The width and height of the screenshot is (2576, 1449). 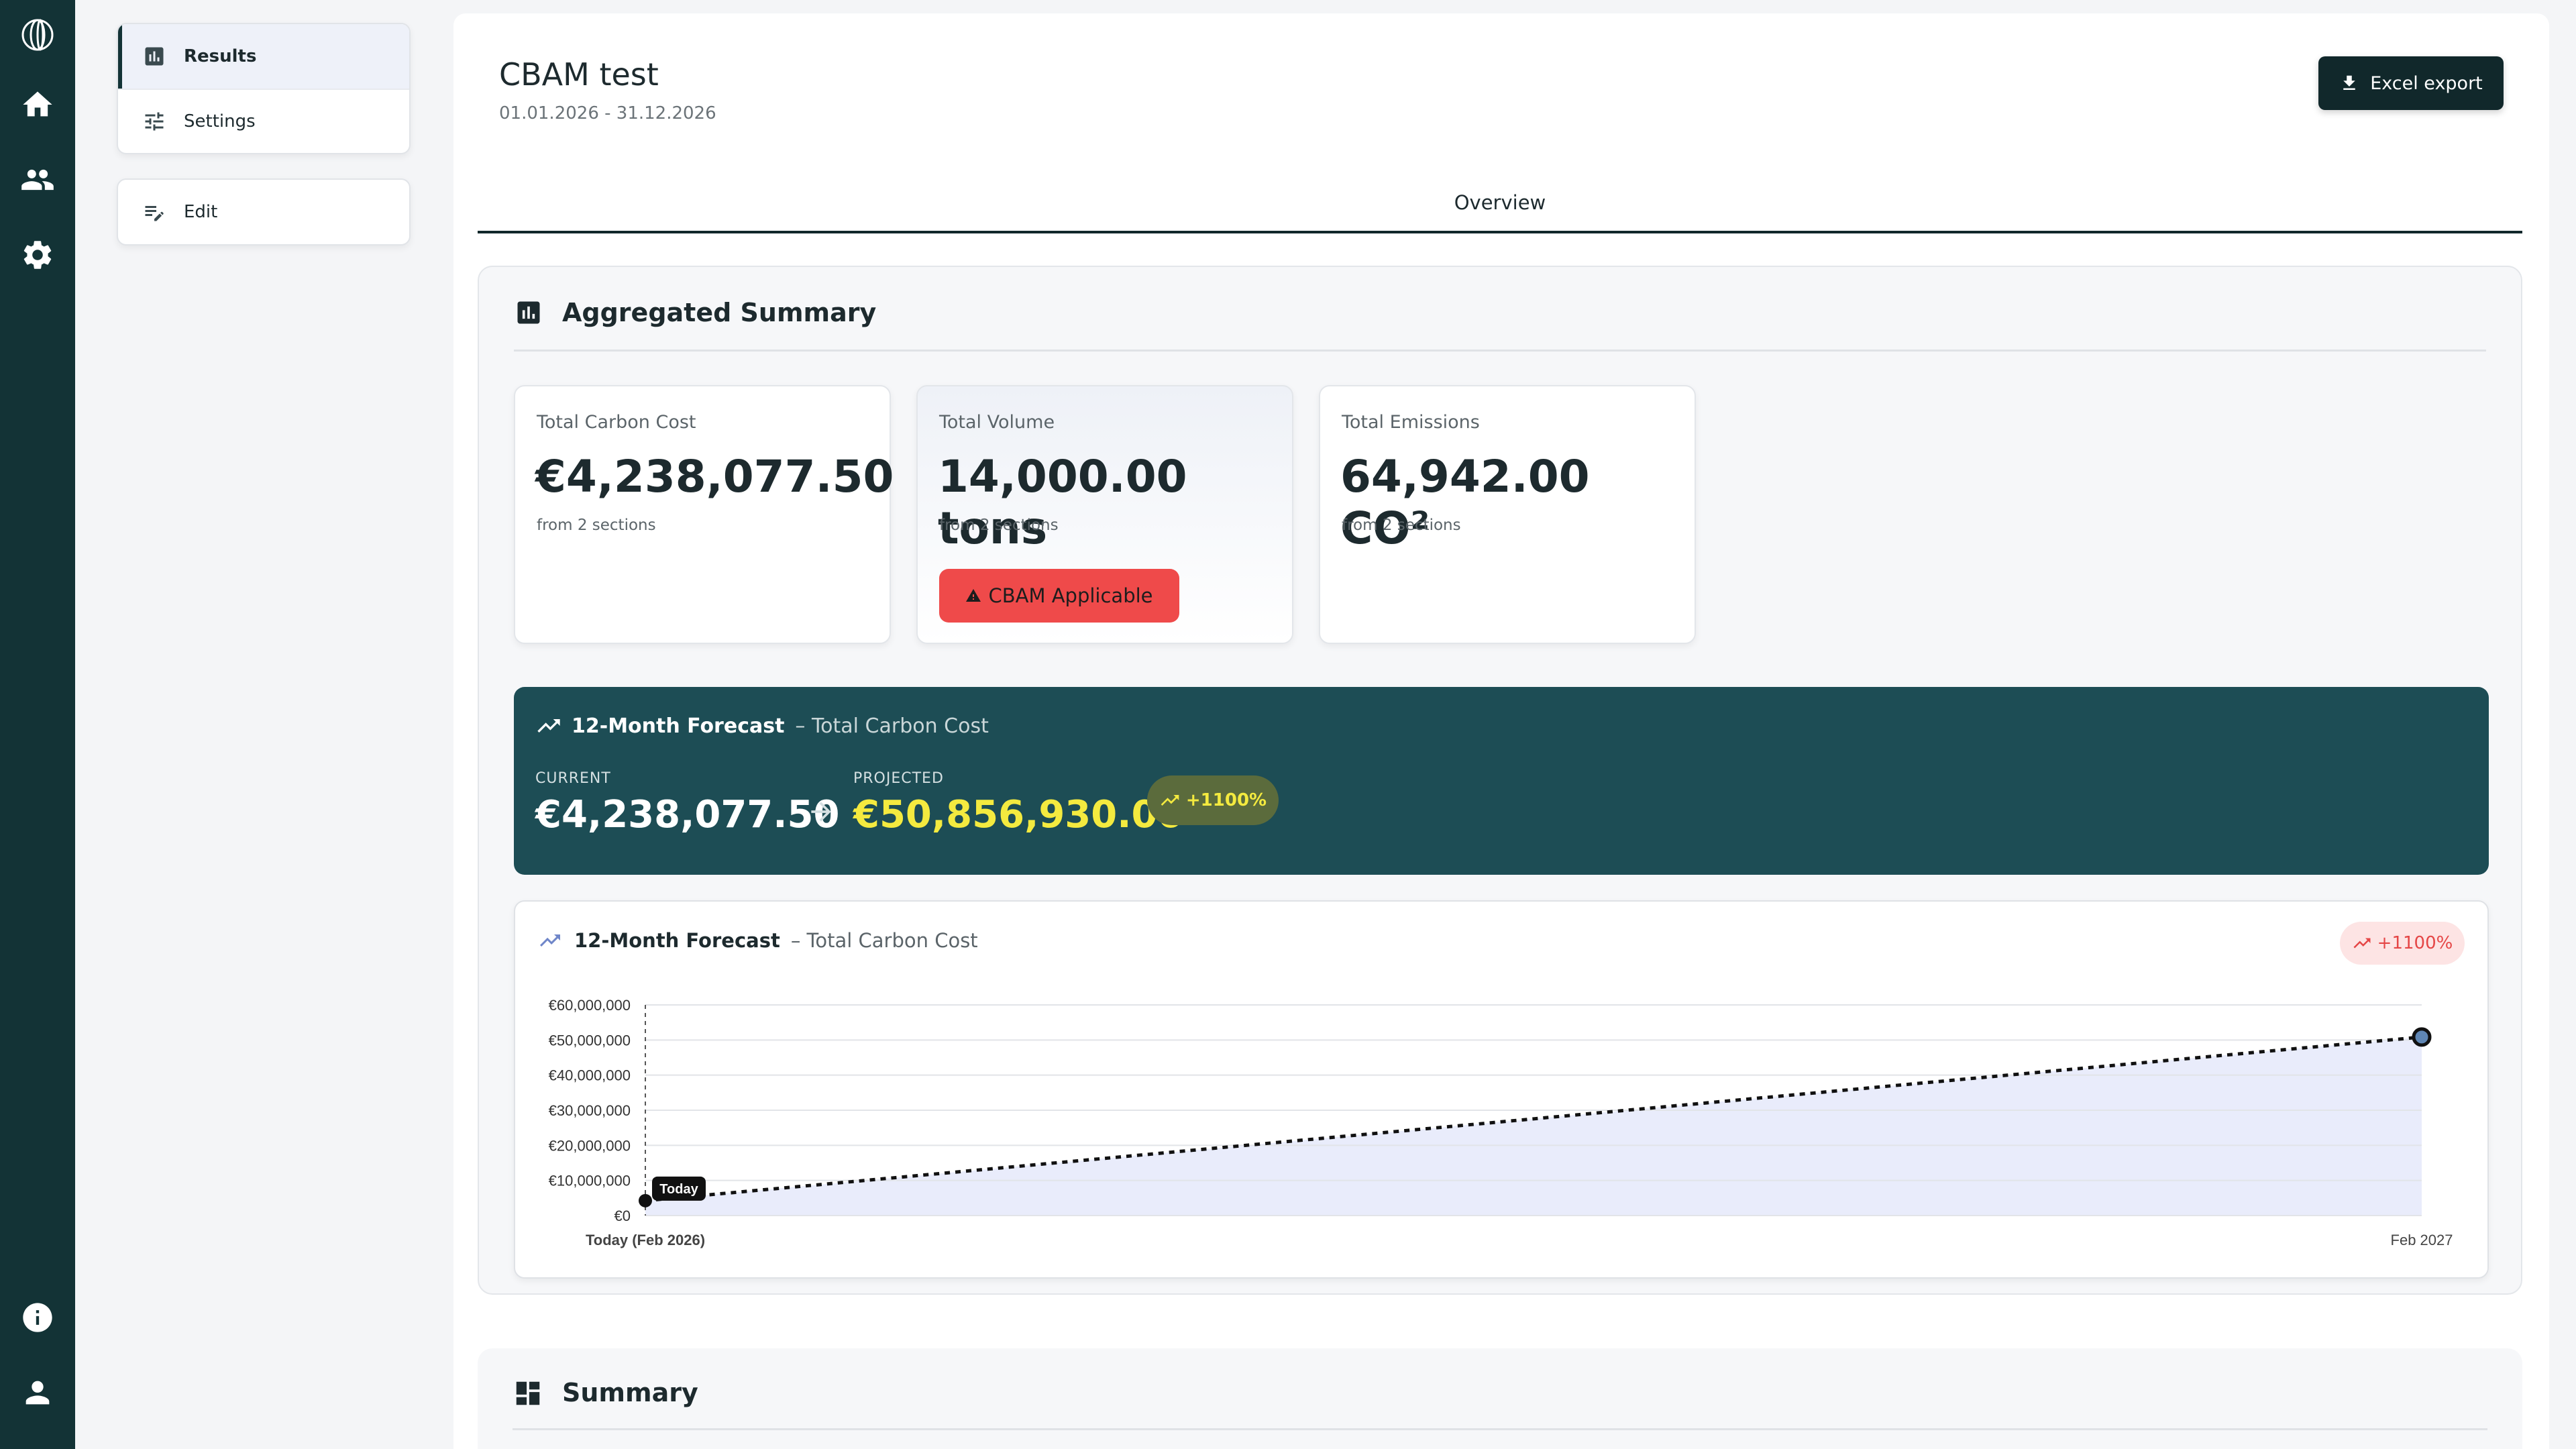 What do you see at coordinates (645, 1200) in the screenshot?
I see `data-point-start` at bounding box center [645, 1200].